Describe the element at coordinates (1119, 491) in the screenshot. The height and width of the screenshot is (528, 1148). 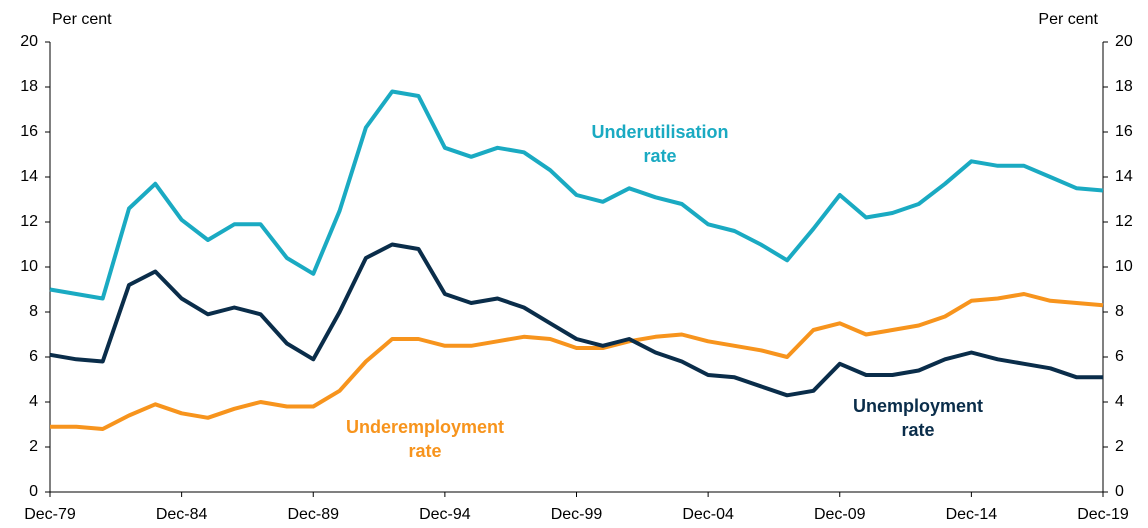
I see `y2-tick-label: 0` at that location.